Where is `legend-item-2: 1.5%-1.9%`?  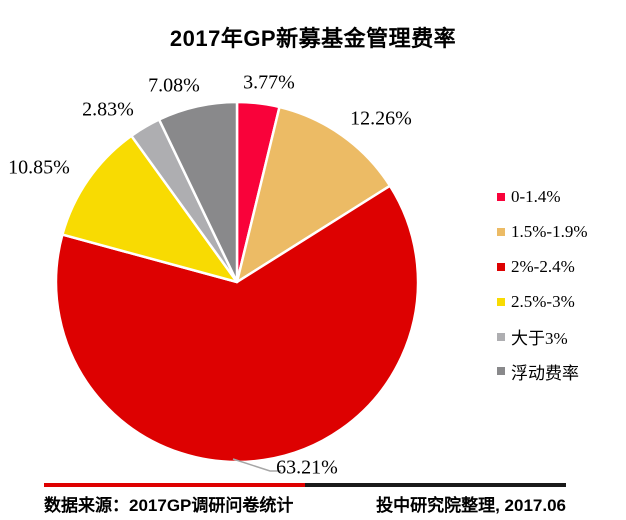 legend-item-2: 1.5%-1.9% is located at coordinates (542, 232).